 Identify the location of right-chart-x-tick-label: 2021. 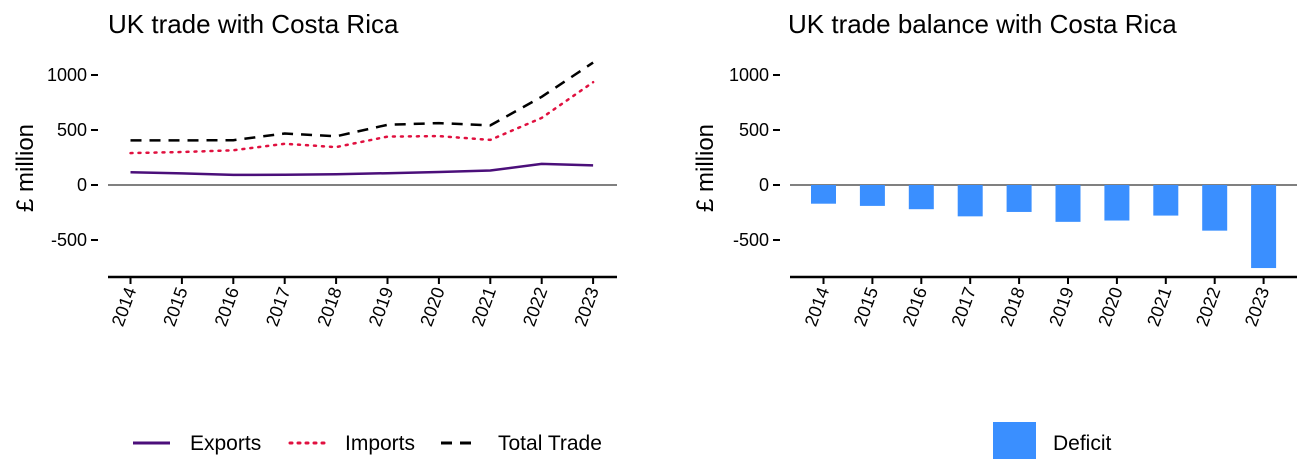
(1159, 307).